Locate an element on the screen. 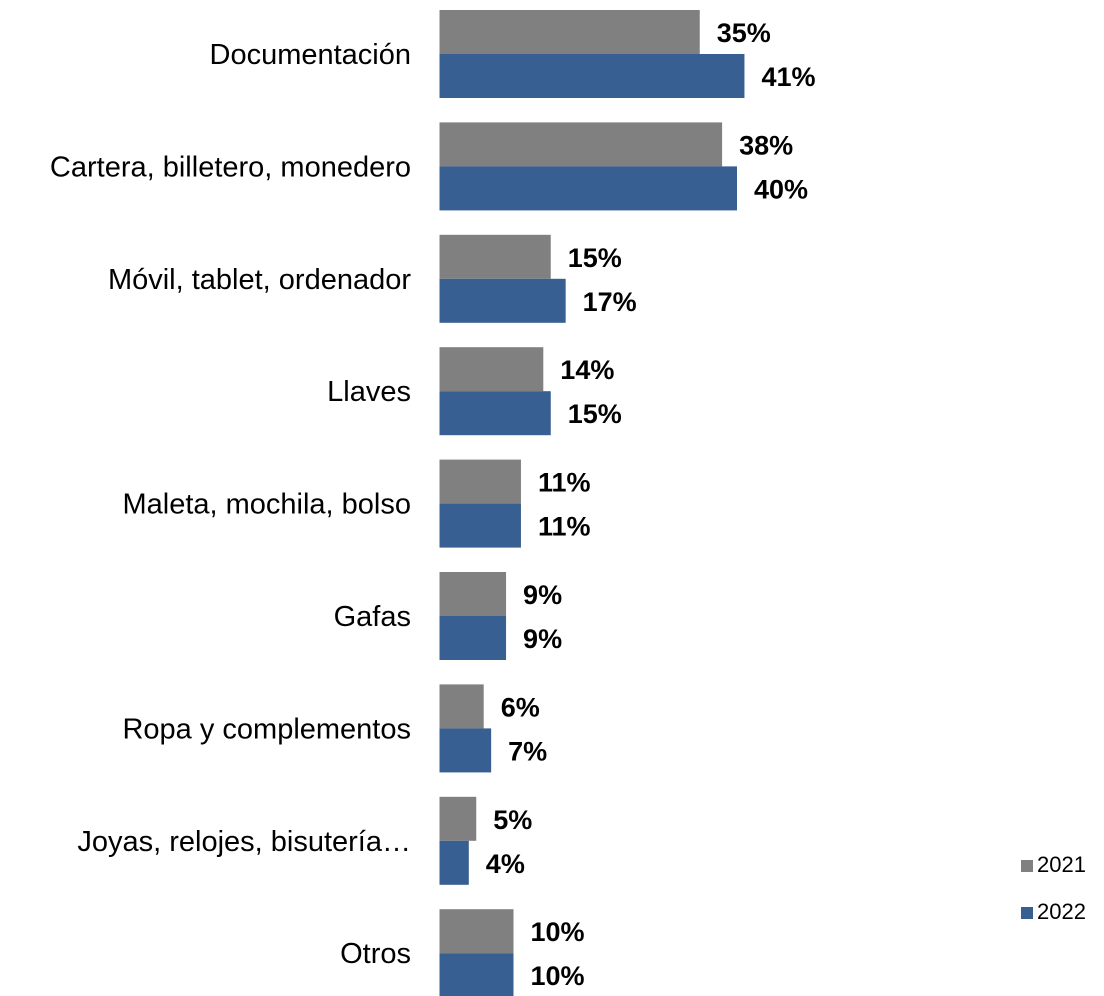  category-label: Otros is located at coordinates (375, 954).